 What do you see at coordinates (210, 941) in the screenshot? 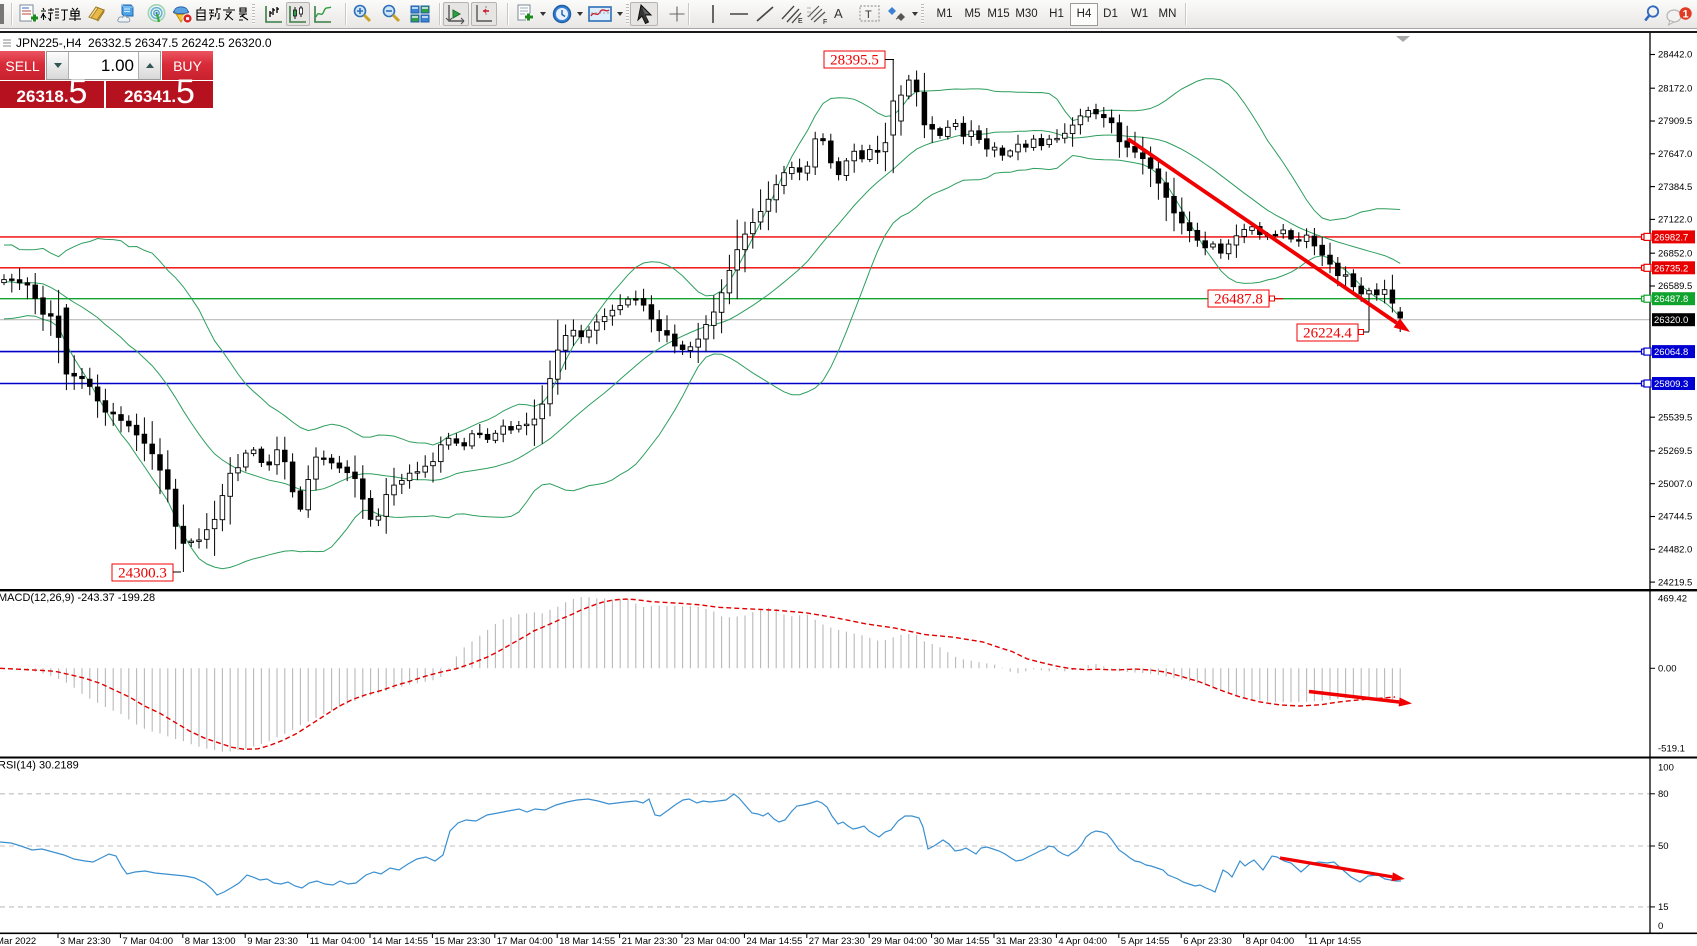
I see `svg-text: 8 Mar 13:00` at bounding box center [210, 941].